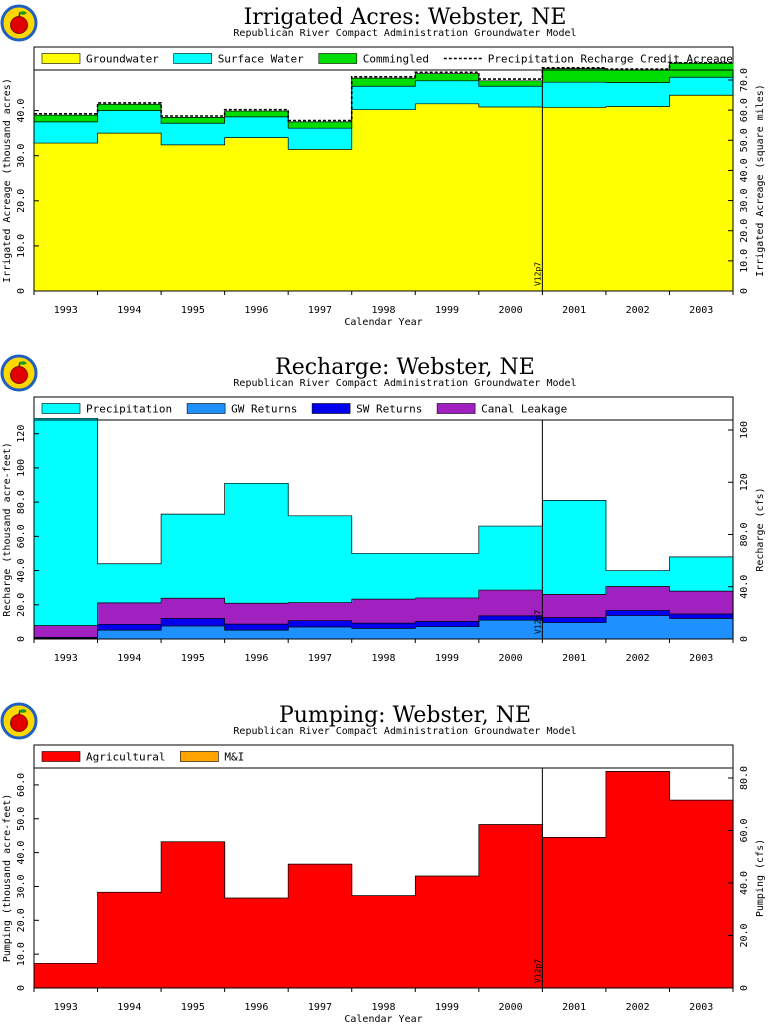  I want to click on version-marker-label: V12p7, so click(537, 274).